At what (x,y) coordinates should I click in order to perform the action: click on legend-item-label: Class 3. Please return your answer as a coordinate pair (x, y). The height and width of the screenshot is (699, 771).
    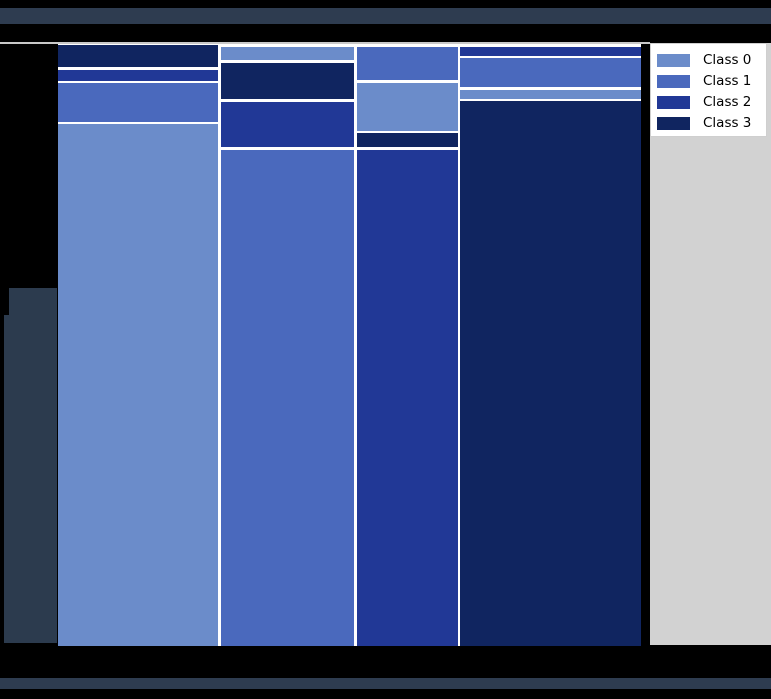
    Looking at the image, I should click on (727, 122).